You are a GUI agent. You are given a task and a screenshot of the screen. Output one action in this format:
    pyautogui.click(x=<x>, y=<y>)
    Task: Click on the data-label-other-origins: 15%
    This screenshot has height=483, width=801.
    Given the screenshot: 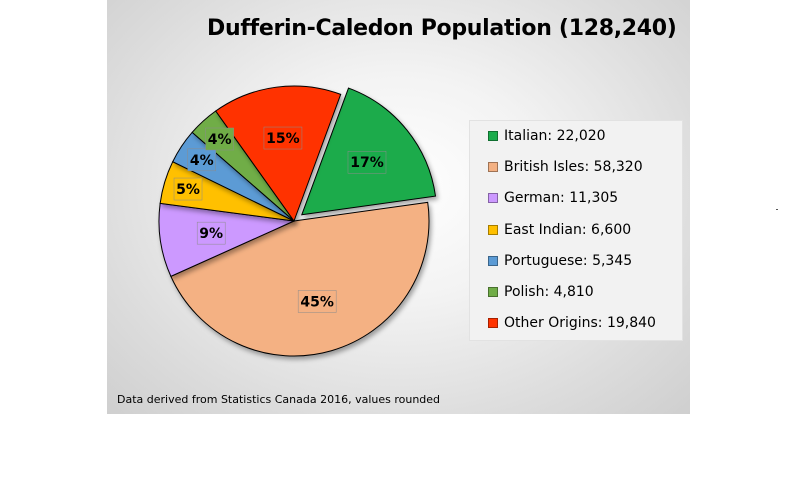 What is the action you would take?
    pyautogui.click(x=283, y=139)
    